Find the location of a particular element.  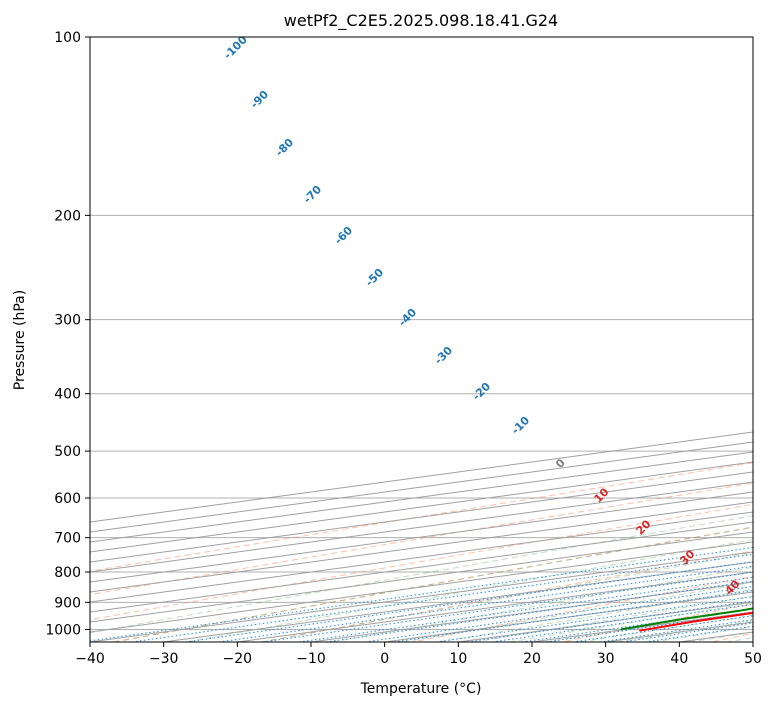

x-tick-label: 20 is located at coordinates (532, 659).